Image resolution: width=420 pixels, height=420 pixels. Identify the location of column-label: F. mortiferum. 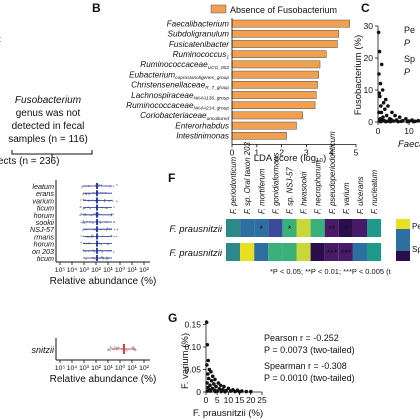
(261, 191).